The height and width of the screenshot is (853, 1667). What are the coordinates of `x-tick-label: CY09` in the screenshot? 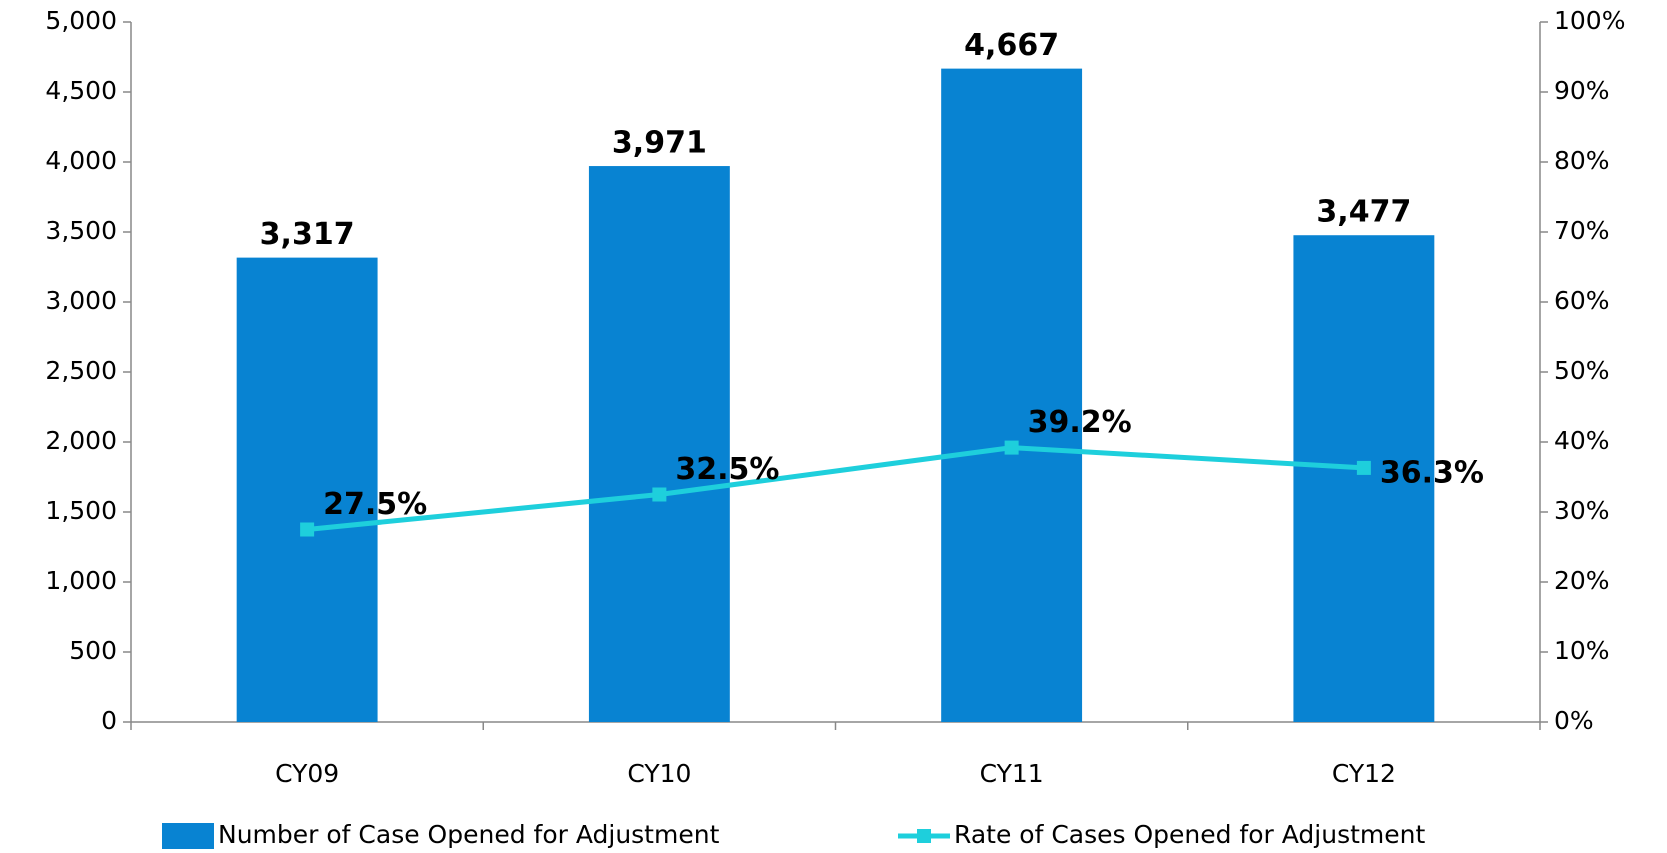 It's located at (307, 773).